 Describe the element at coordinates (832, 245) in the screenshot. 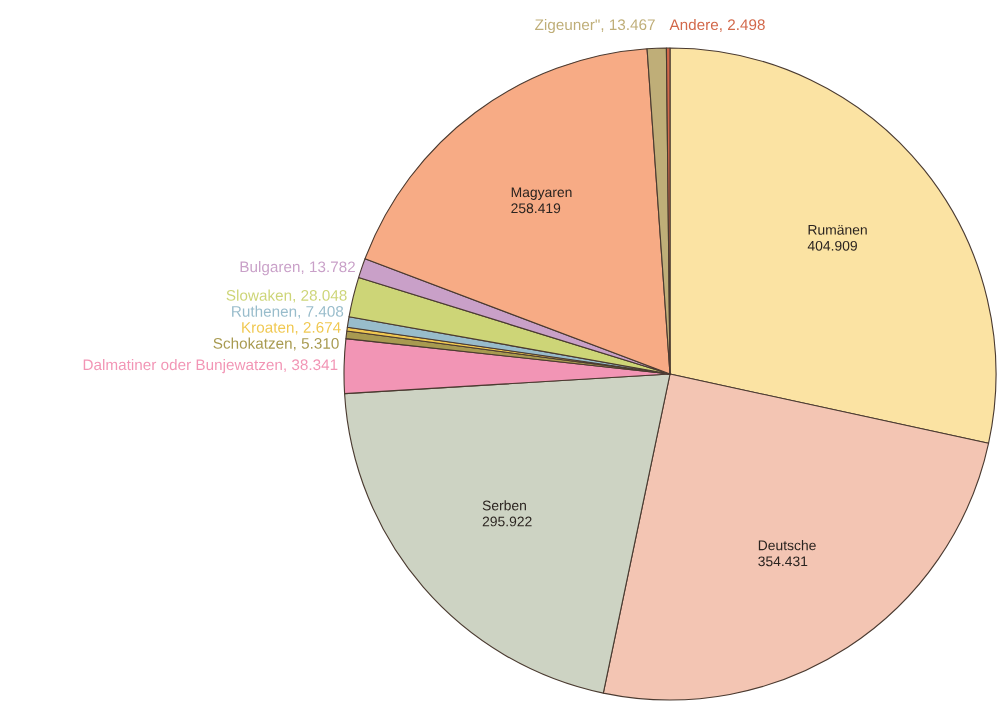

I see `data-label: 404.909` at that location.